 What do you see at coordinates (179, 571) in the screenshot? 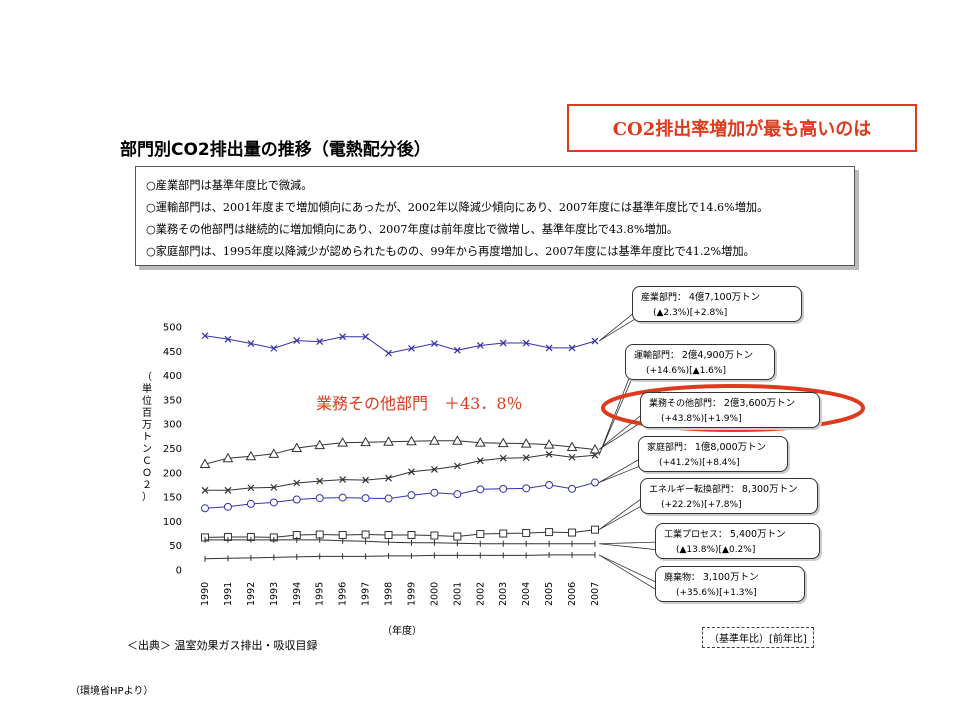
I see `y-tick-label: 0` at bounding box center [179, 571].